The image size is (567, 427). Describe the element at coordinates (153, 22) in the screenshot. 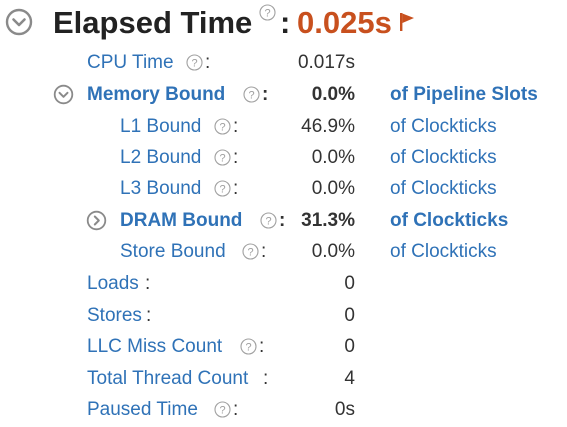

I see `elapsed-time-title: Elapsed Time` at that location.